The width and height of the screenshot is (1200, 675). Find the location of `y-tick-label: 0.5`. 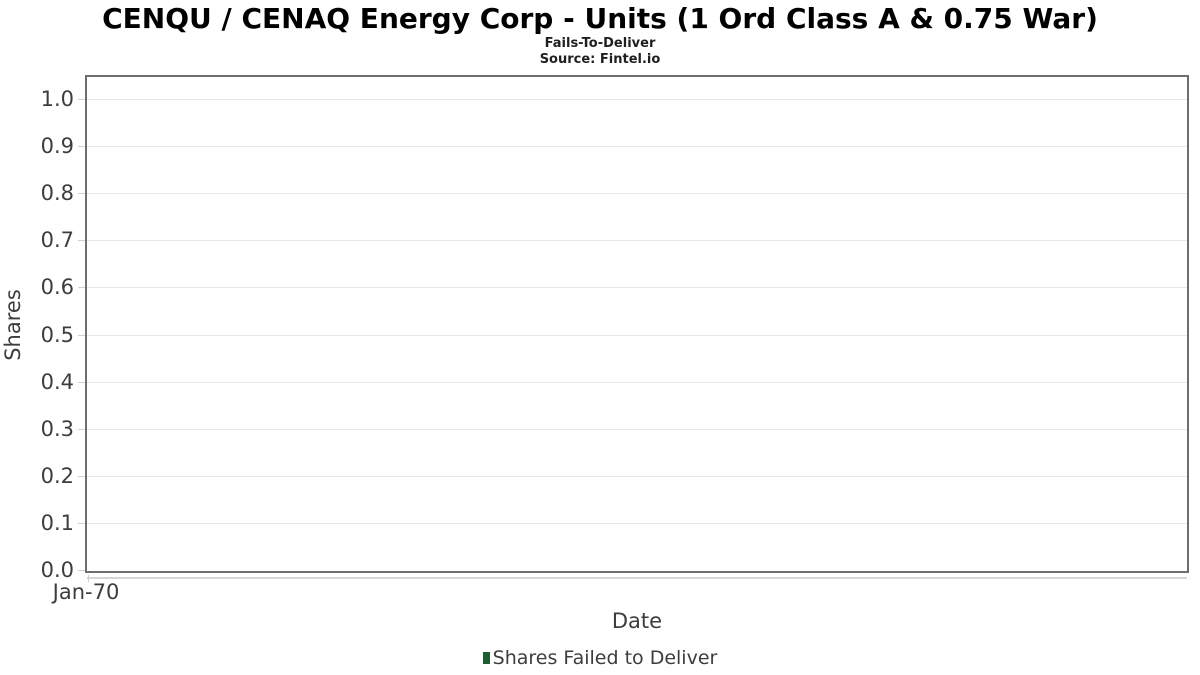

y-tick-label: 0.5 is located at coordinates (57, 334).